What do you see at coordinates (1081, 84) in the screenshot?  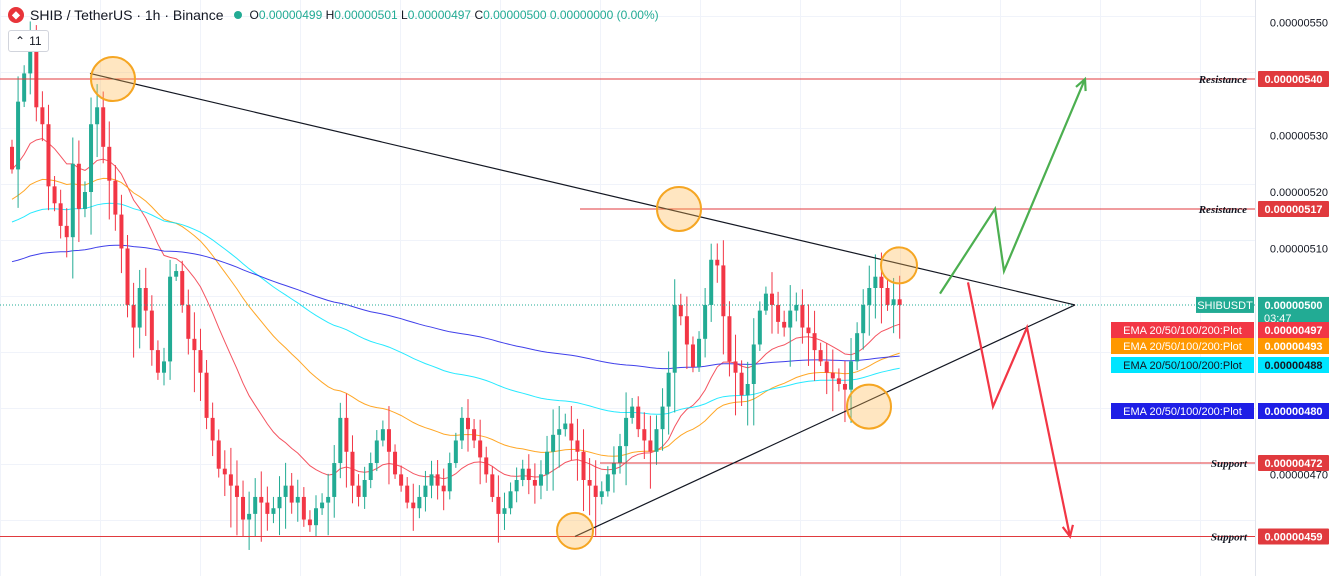 I see `arrow-head-icon` at bounding box center [1081, 84].